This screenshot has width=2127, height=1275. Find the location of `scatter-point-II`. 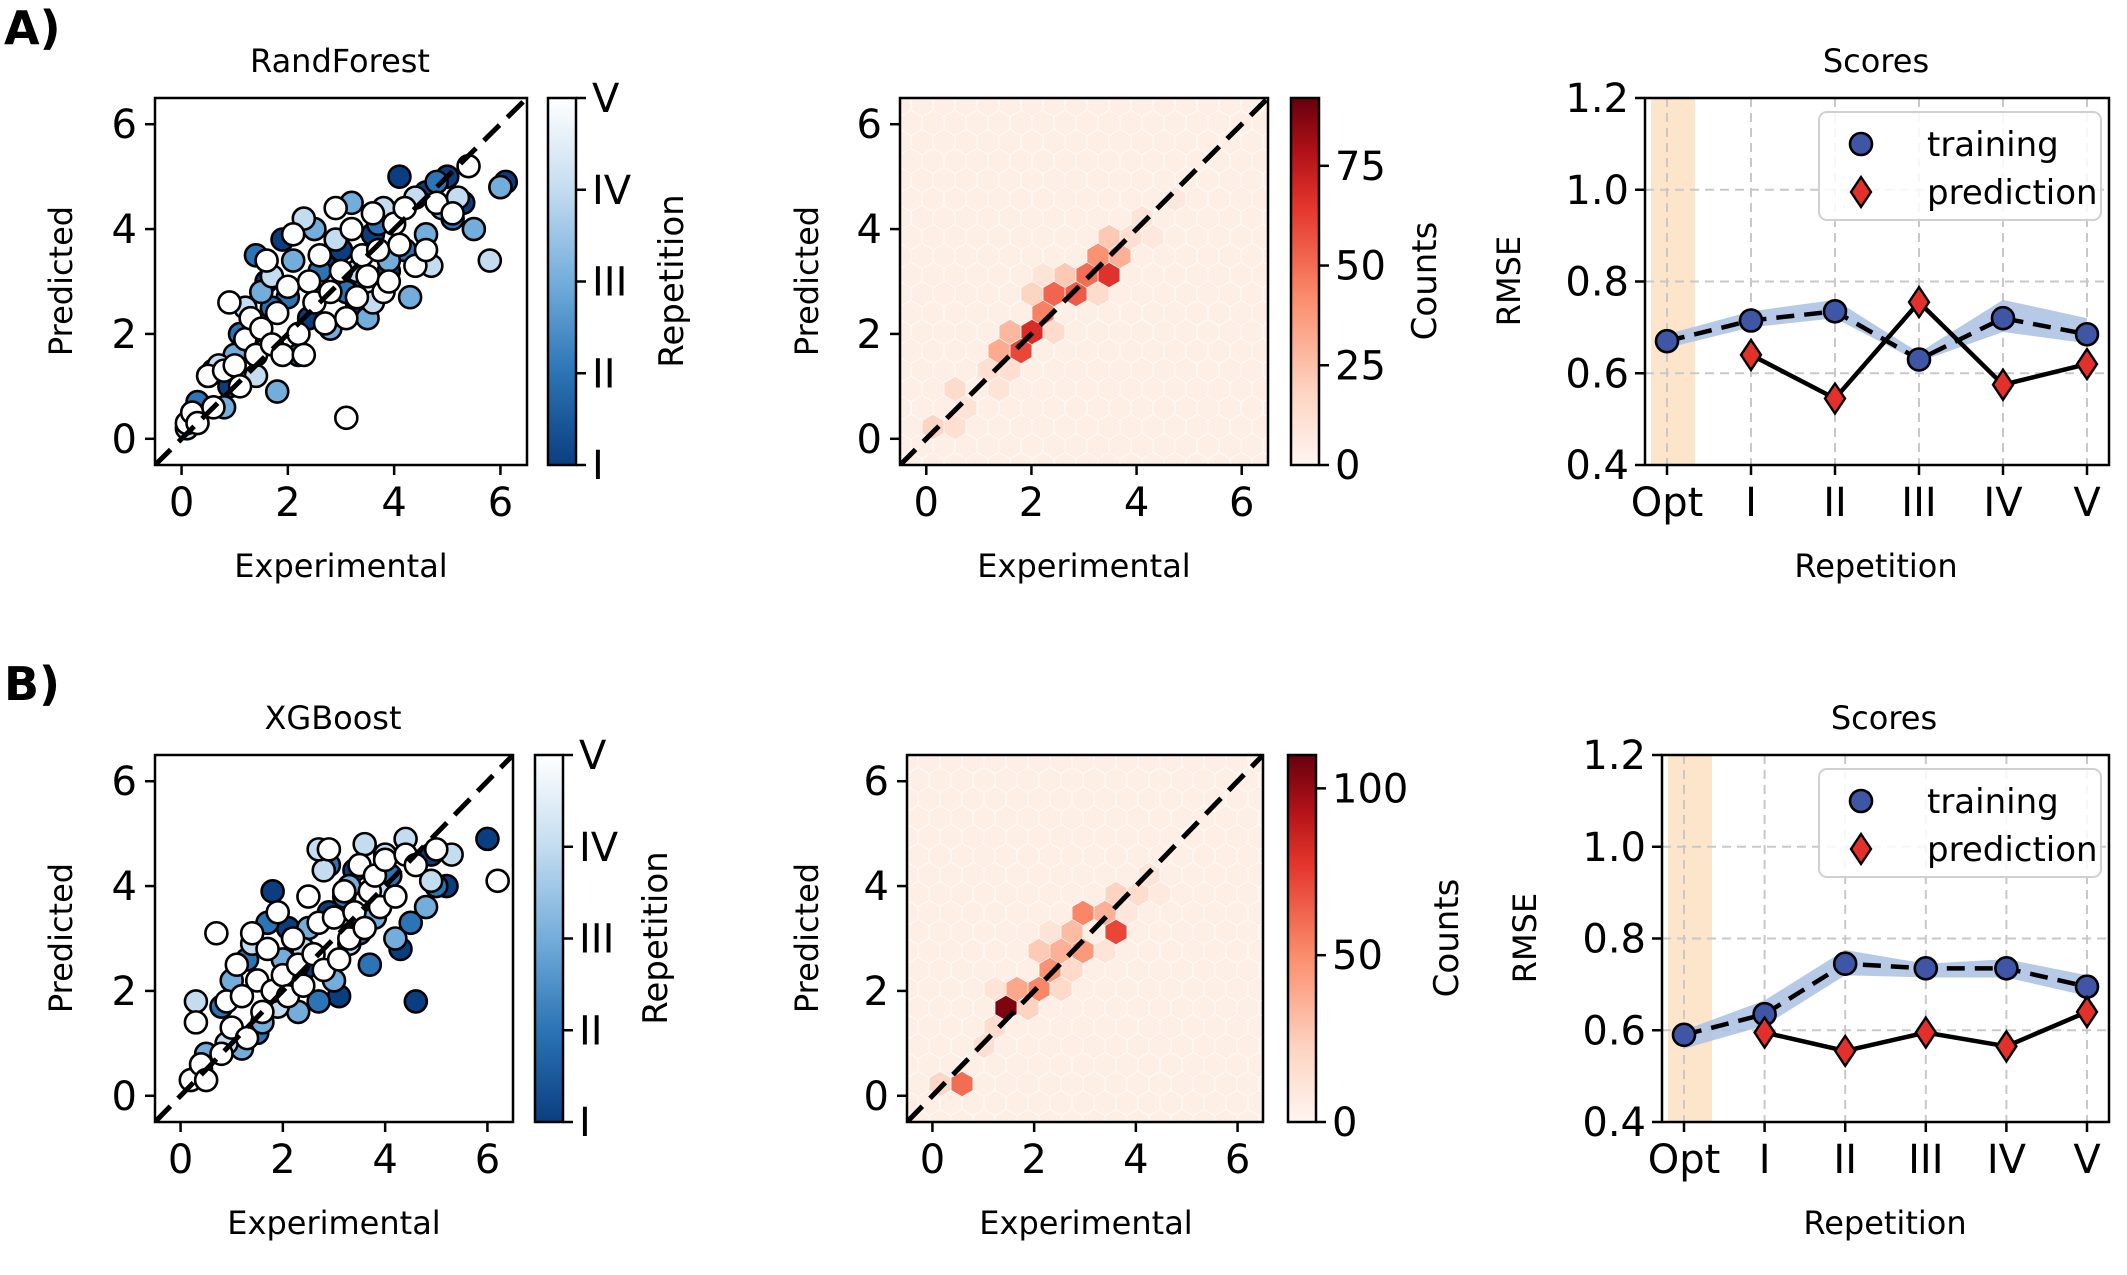

scatter-point-II is located at coordinates (370, 965).